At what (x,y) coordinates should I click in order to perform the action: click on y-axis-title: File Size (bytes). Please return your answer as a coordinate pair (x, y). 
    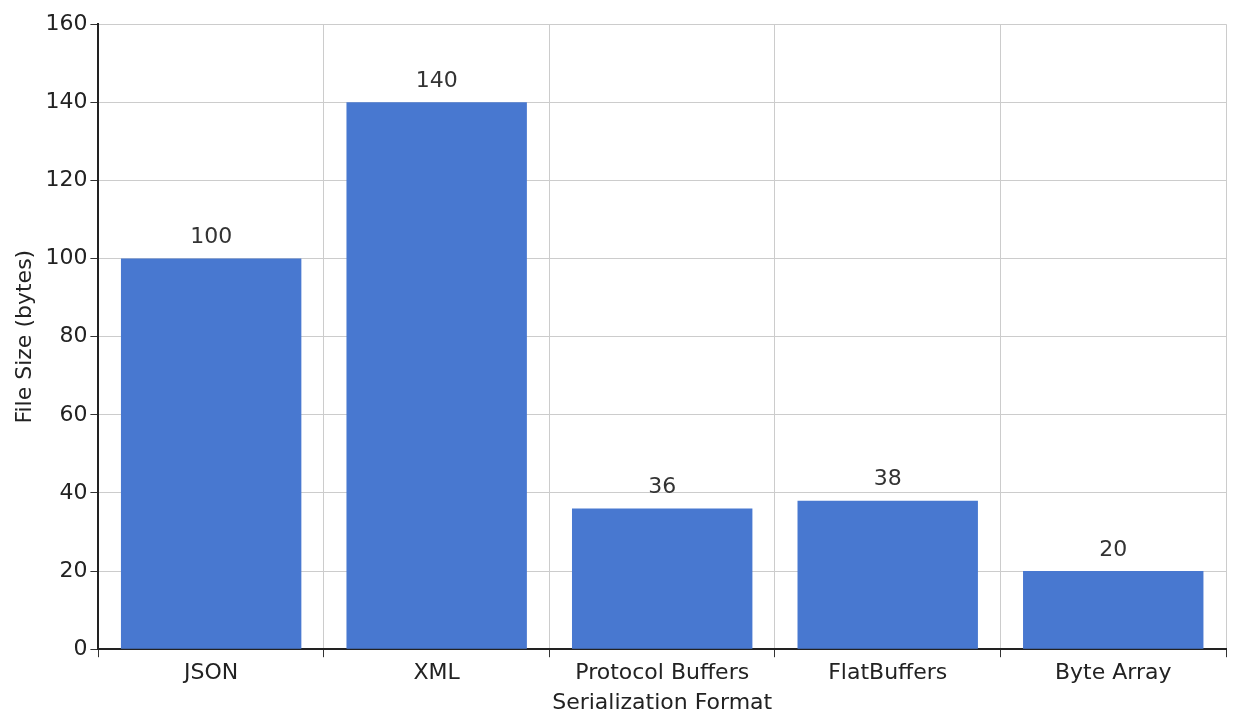
    Looking at the image, I should click on (23, 336).